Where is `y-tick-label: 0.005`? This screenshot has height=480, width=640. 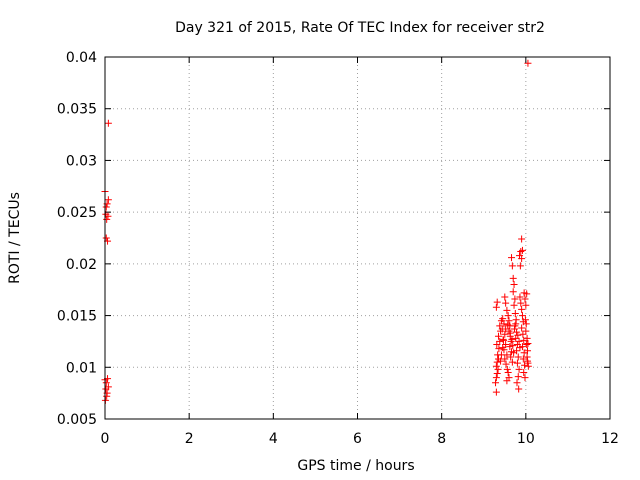 y-tick-label: 0.005 is located at coordinates (77, 420).